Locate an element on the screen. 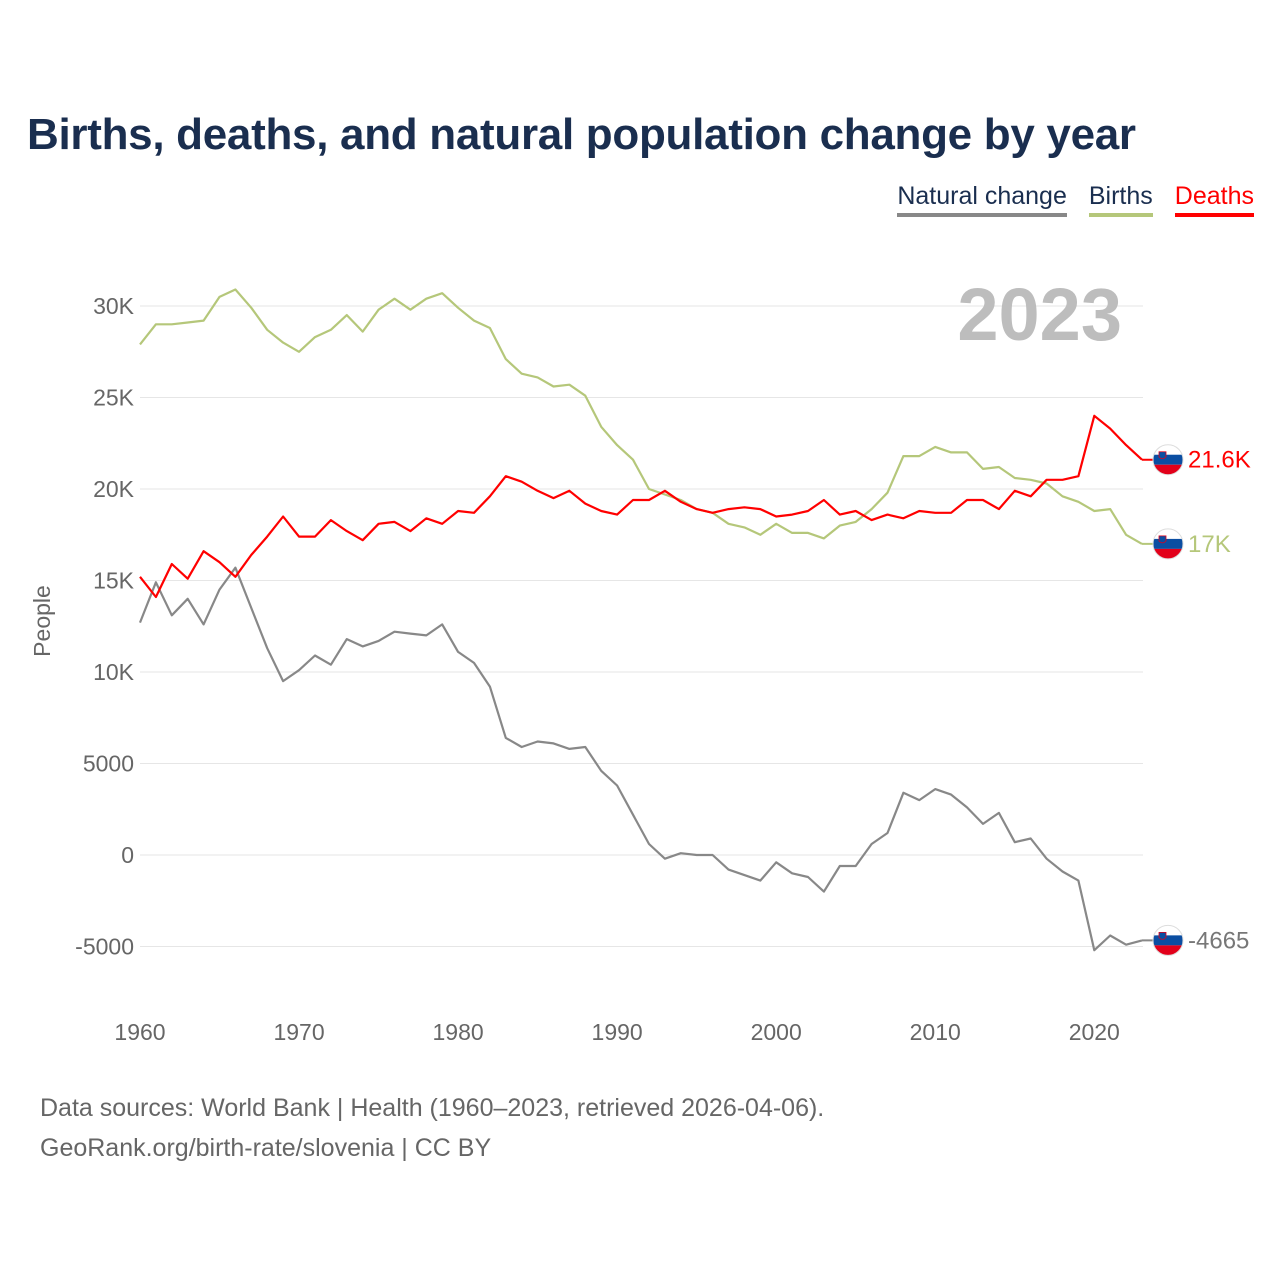  legend-births: Births is located at coordinates (1120, 199).